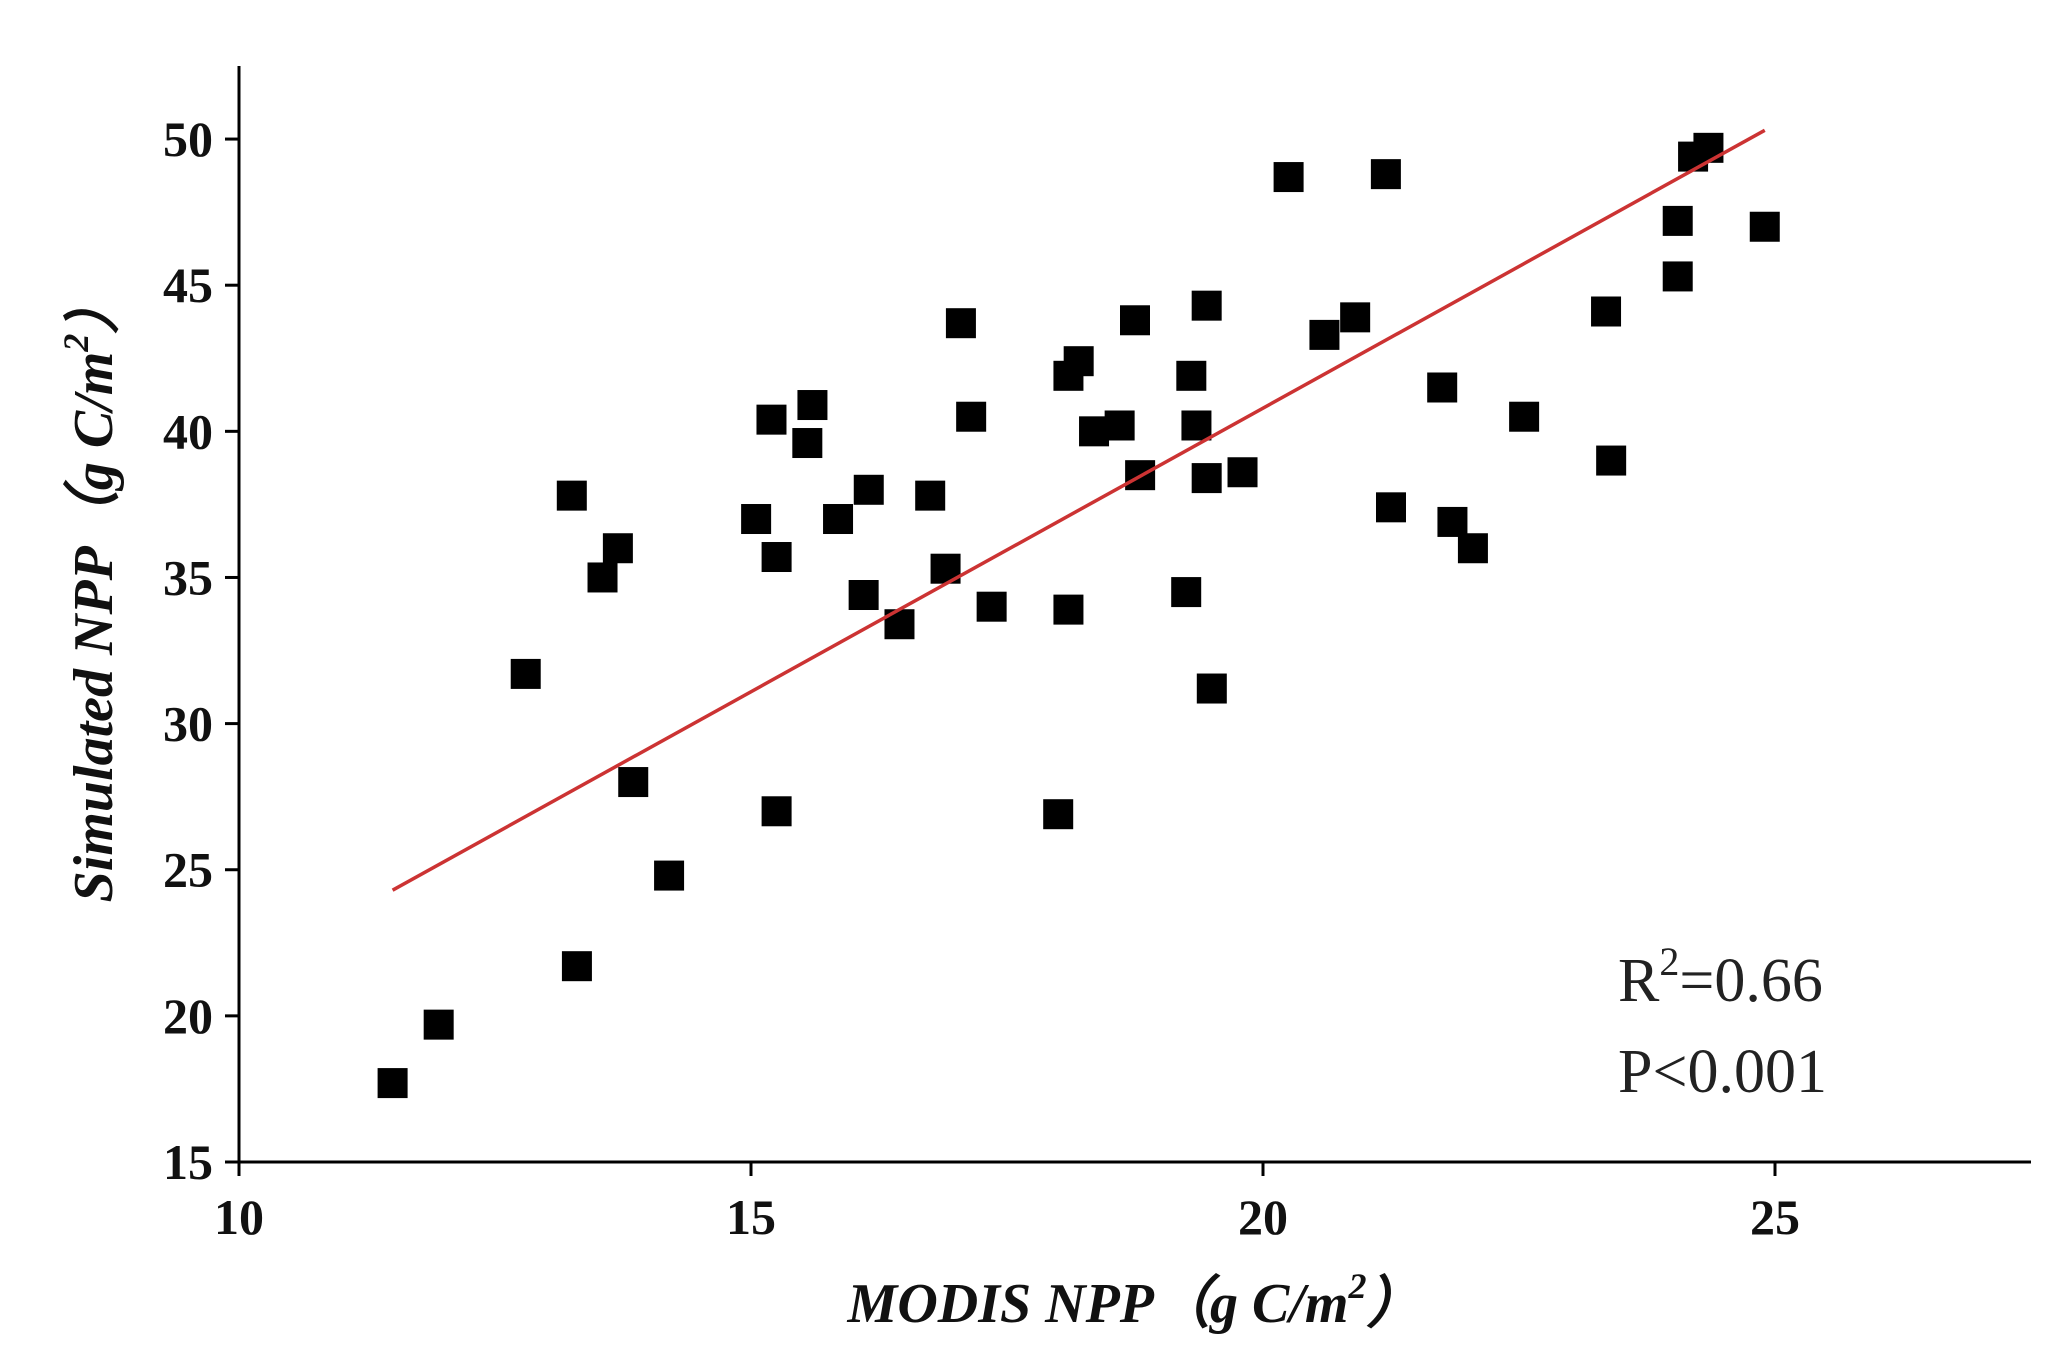 The image size is (2061, 1357). I want to click on r-squared-label: R2=0.66, so click(1720, 977).